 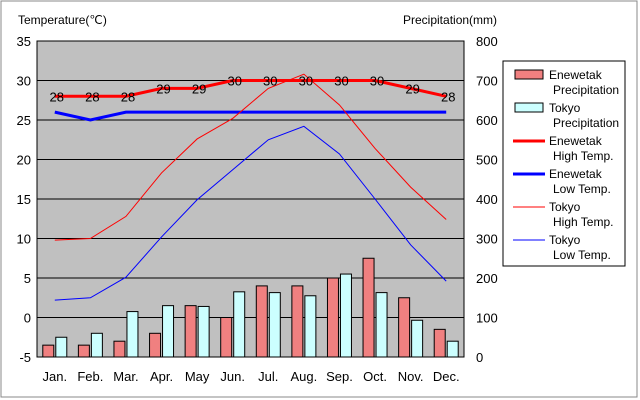 I want to click on x-tick-label: Oct., so click(x=375, y=376).